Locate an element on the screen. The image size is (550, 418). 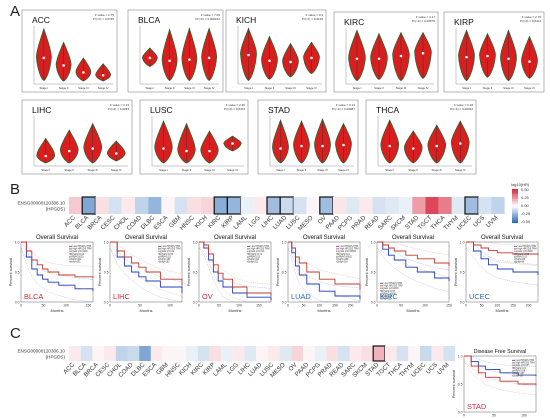
survival-legend-entry: p(HR)=0.021 is located at coordinates (165, 257).